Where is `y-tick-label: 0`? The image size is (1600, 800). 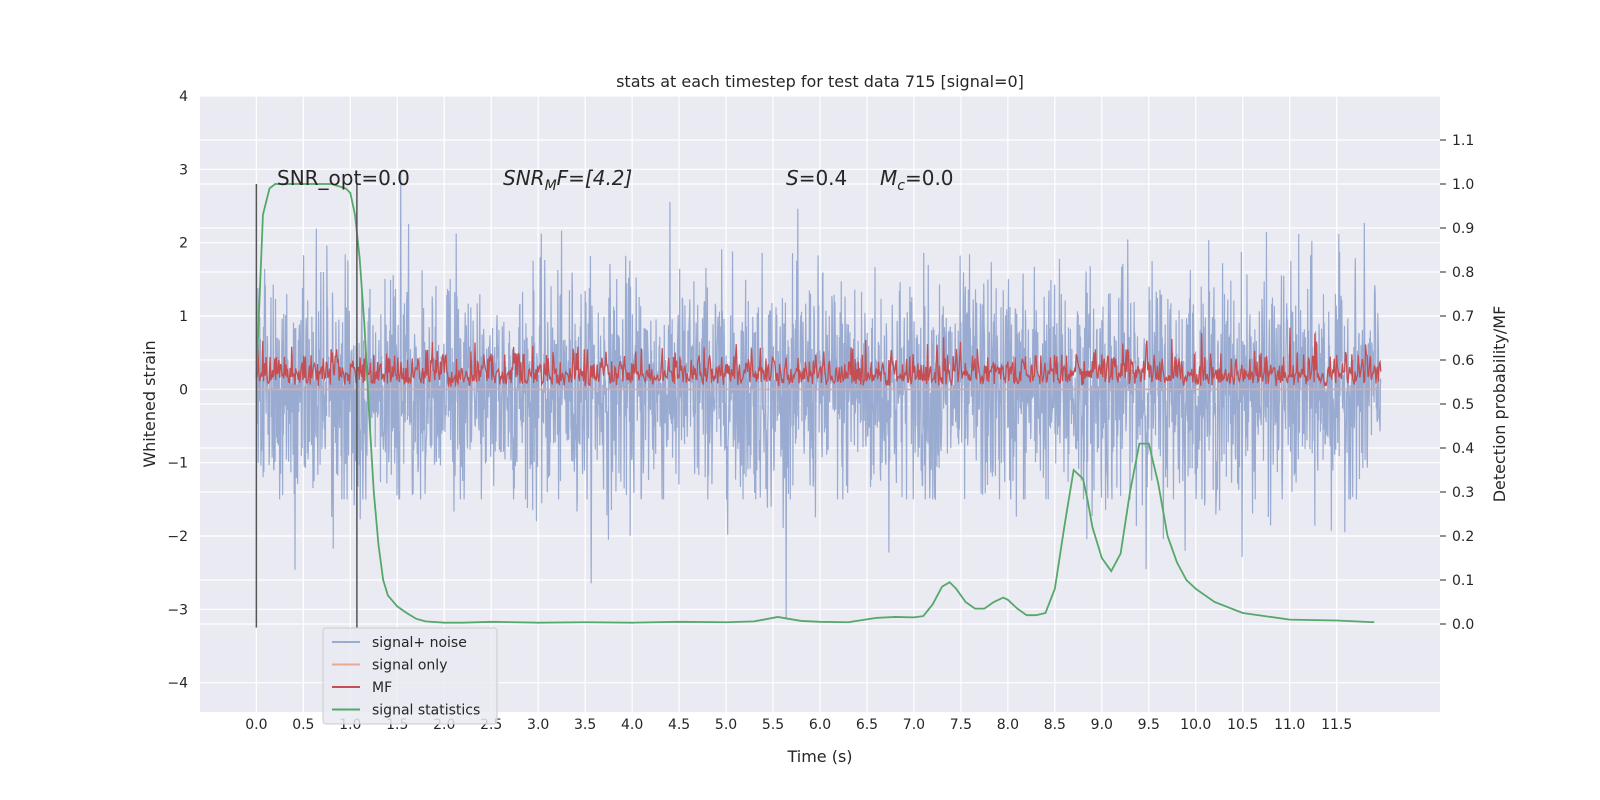
y-tick-label: 0 is located at coordinates (183, 390).